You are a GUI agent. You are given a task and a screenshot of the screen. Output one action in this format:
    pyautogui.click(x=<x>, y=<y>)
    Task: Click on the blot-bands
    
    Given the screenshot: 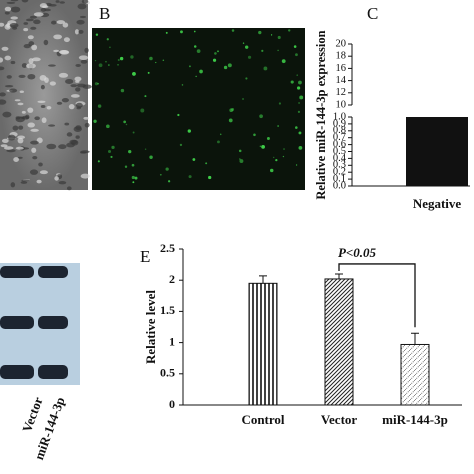 What is the action you would take?
    pyautogui.click(x=34, y=322)
    